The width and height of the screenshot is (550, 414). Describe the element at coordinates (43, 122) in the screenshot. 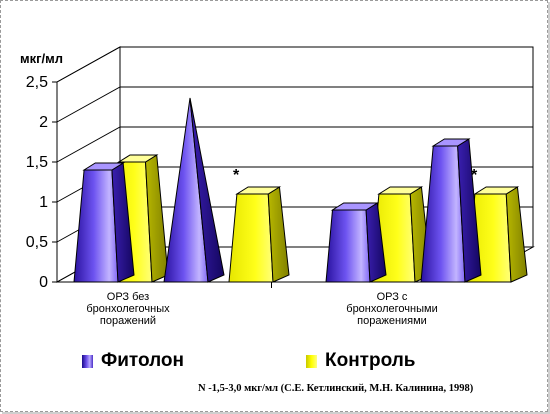

I see `y-tick-label: 2` at that location.